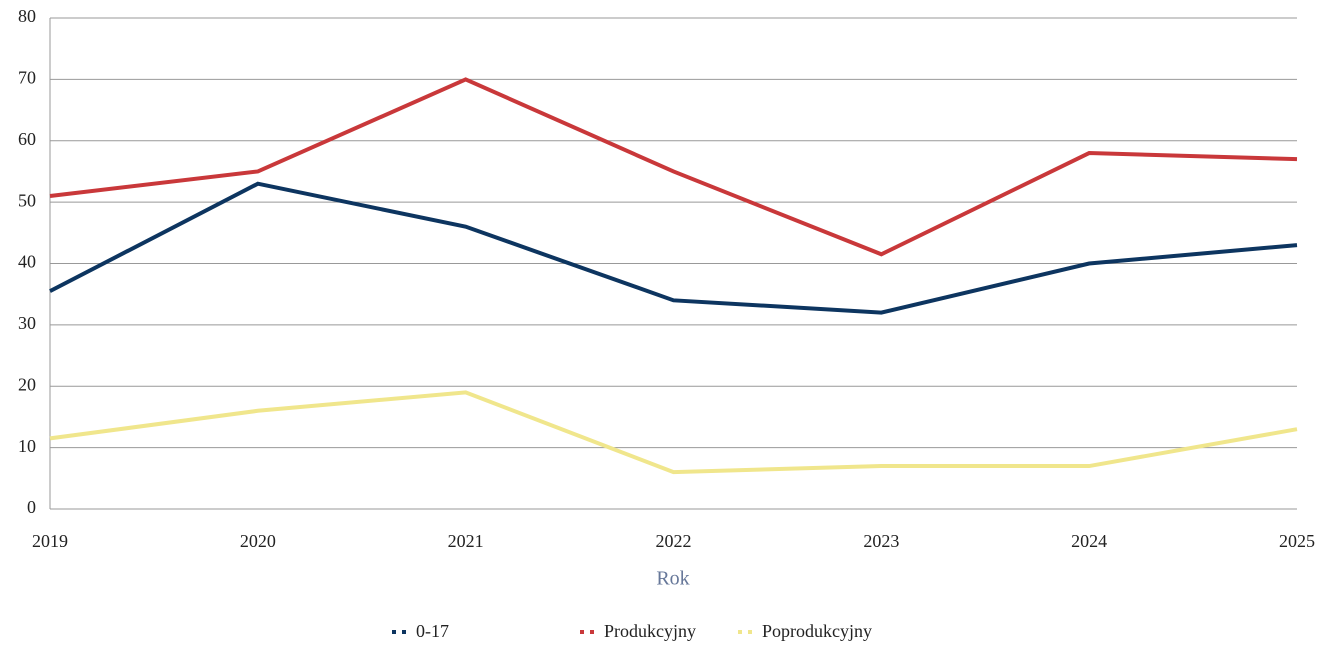 This screenshot has width=1331, height=645. I want to click on legend-label: Poprodukcyjny, so click(817, 631).